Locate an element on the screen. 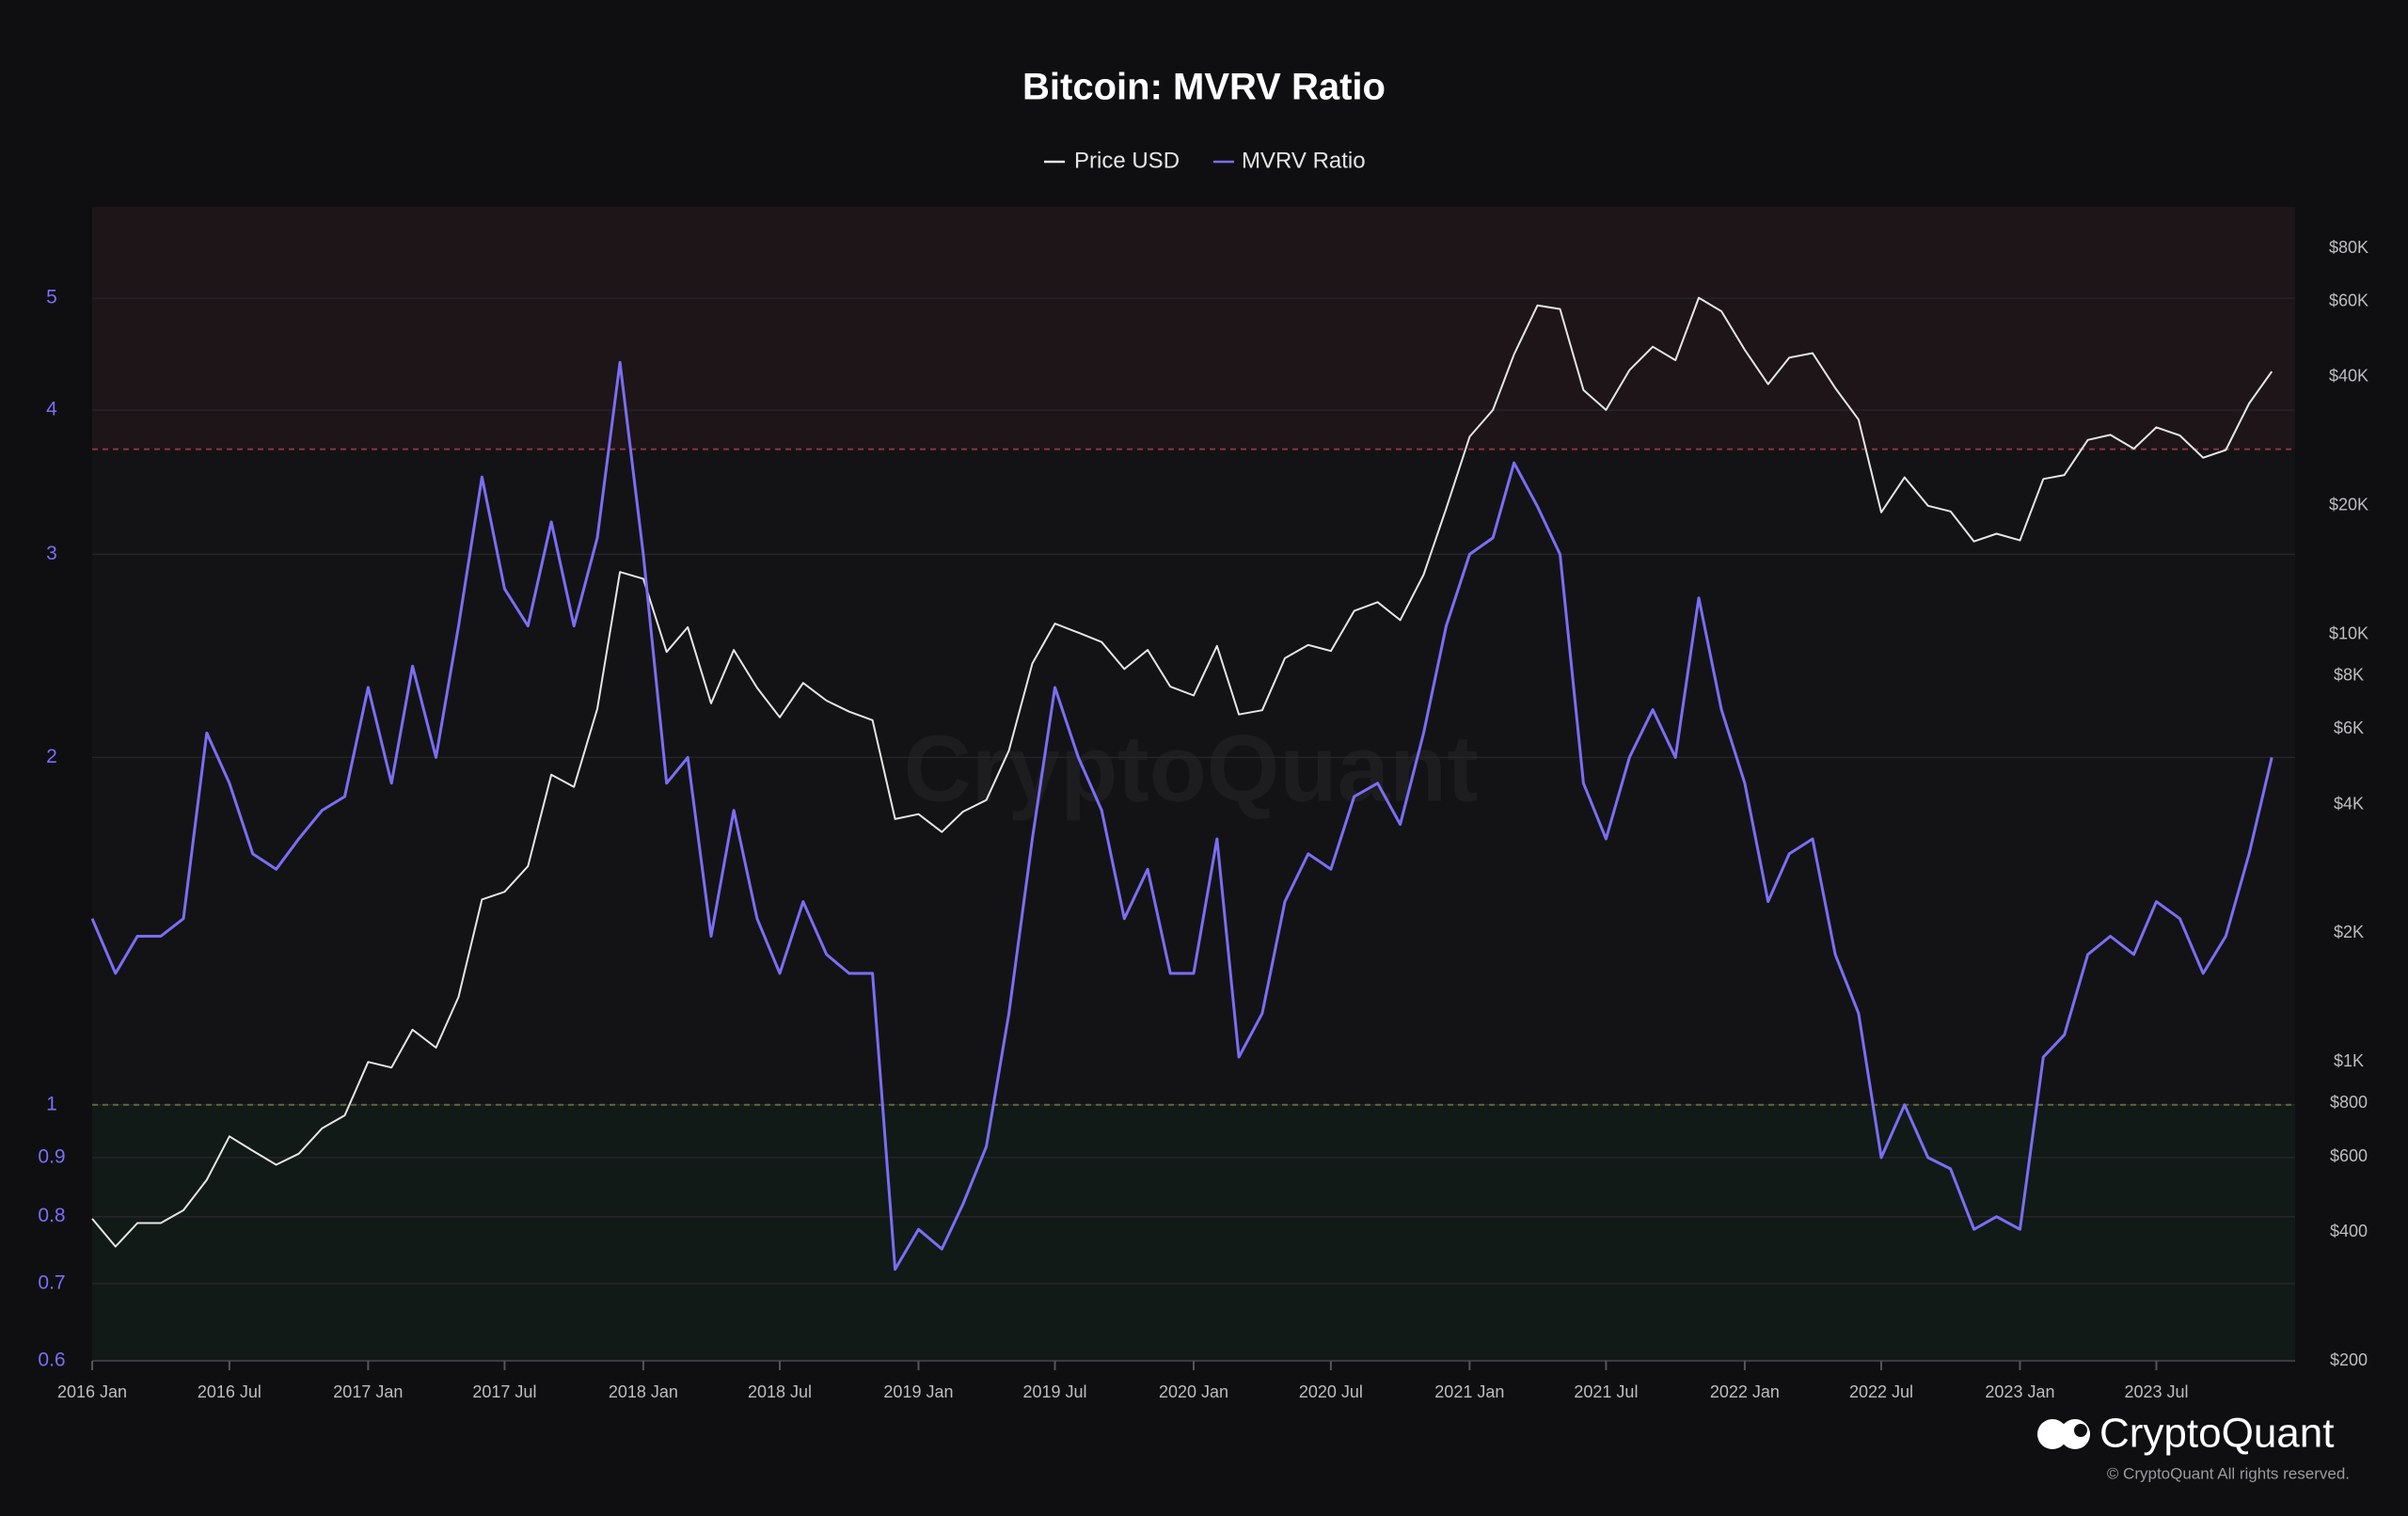  x-tick-label: 2019 Jan is located at coordinates (918, 1391).